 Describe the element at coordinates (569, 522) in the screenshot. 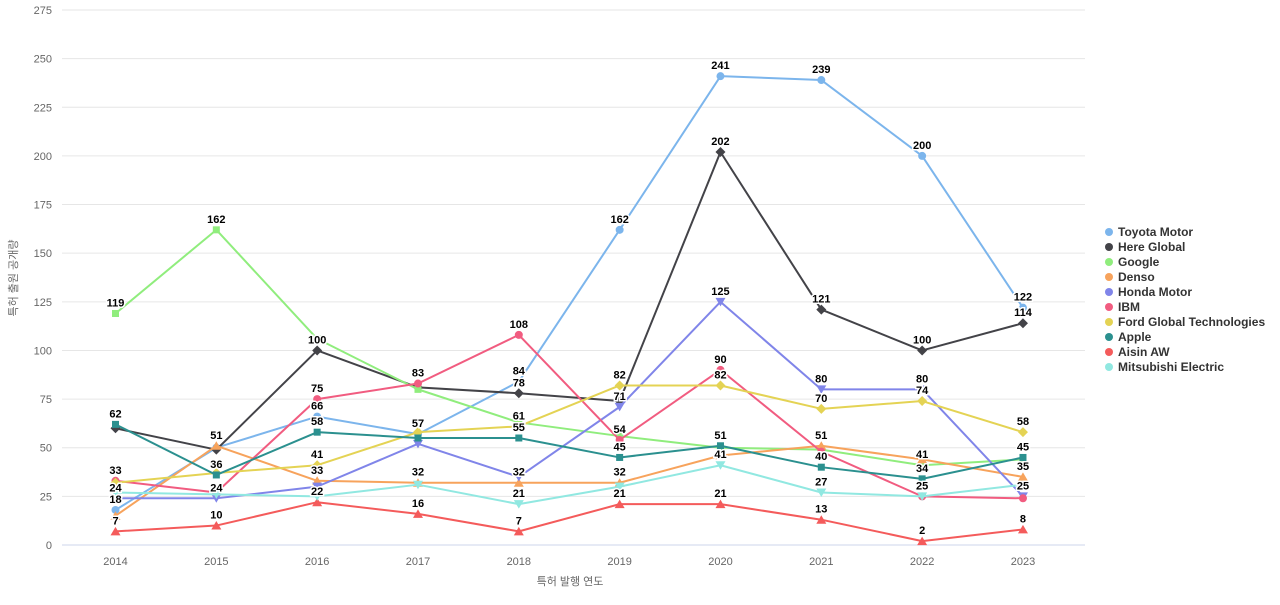

I see `series-line` at that location.